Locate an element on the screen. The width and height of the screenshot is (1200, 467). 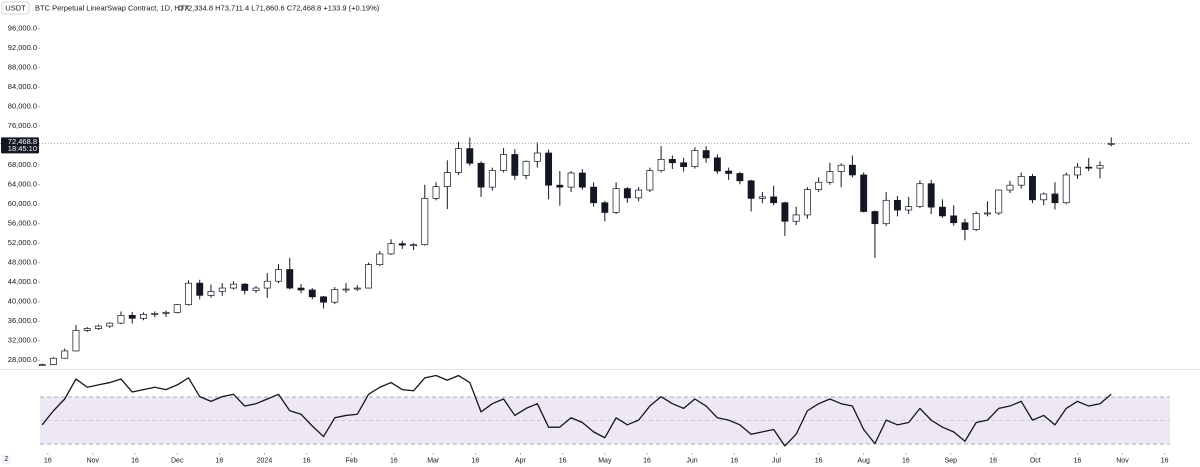
indicator-label: Z is located at coordinates (7, 460).